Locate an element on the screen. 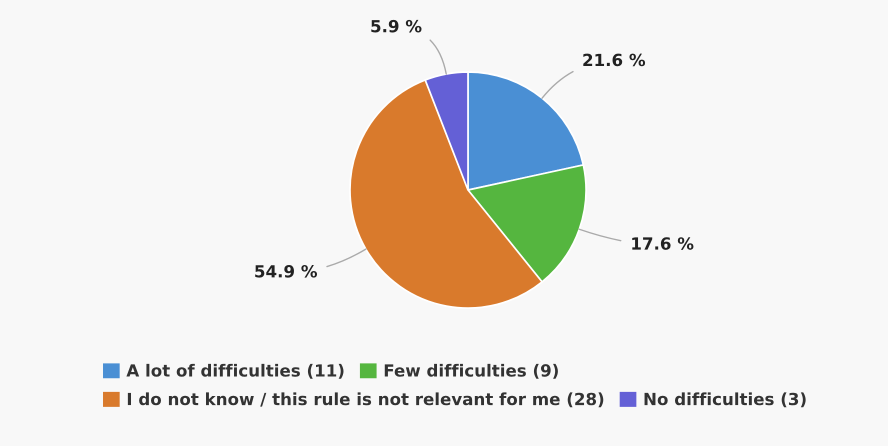 The image size is (888, 446). data-label: 5.9 % is located at coordinates (396, 26).